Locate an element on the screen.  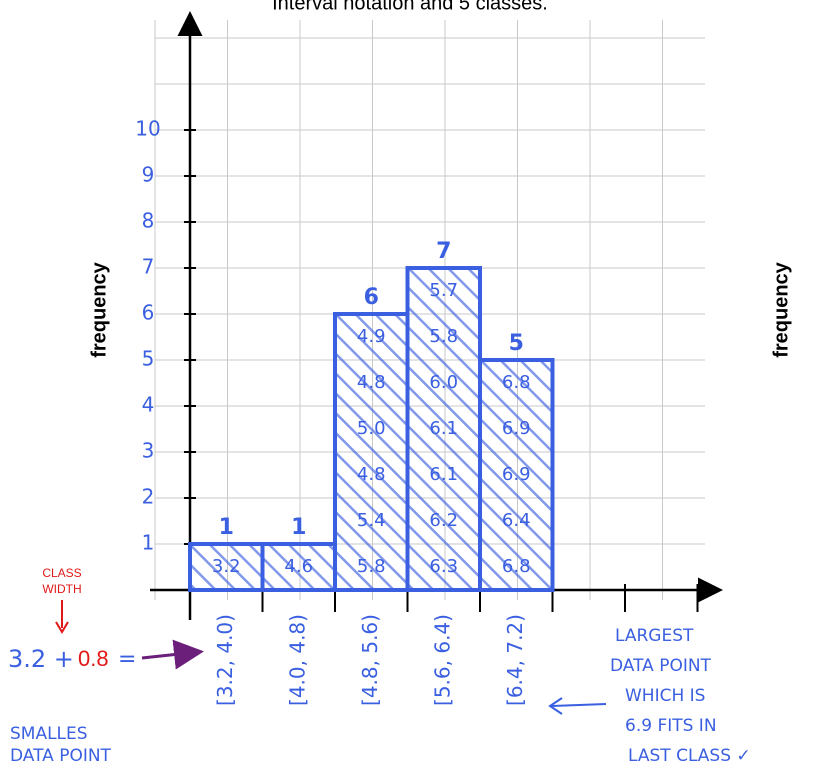
annotation: WIDTH is located at coordinates (61, 589).